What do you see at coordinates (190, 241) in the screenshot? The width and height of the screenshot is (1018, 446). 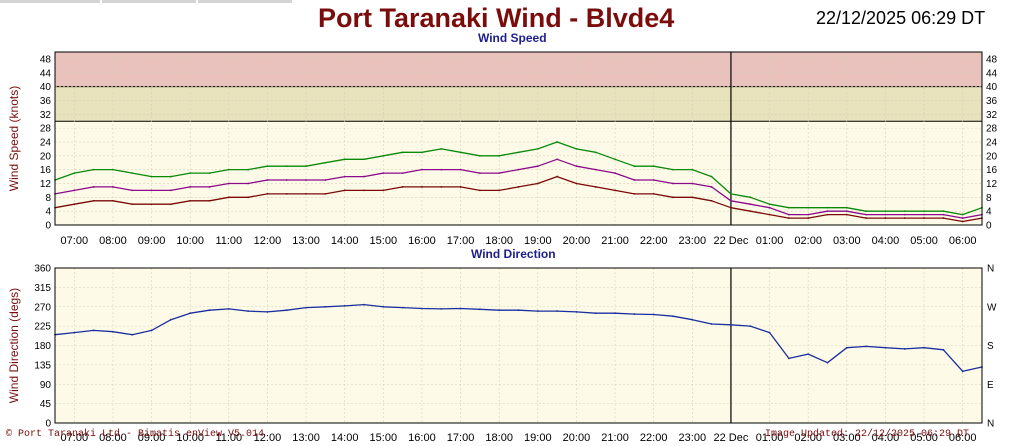 I see `x-tick-label: 10:00` at bounding box center [190, 241].